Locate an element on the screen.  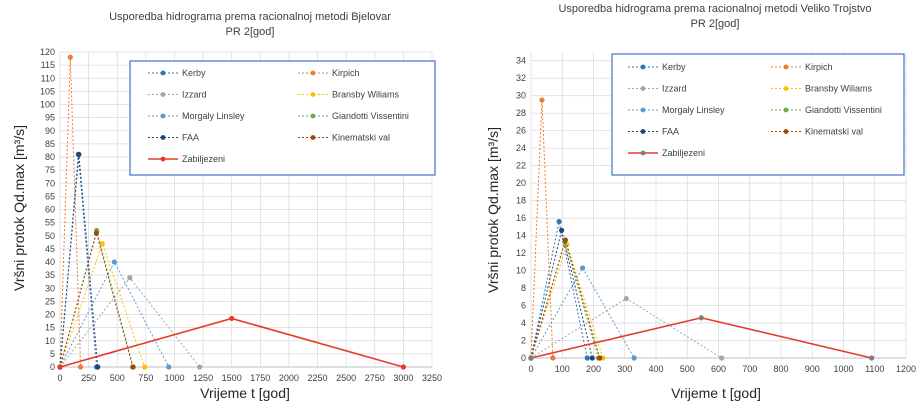
y-tick-label: 6 is located at coordinates (523, 306).